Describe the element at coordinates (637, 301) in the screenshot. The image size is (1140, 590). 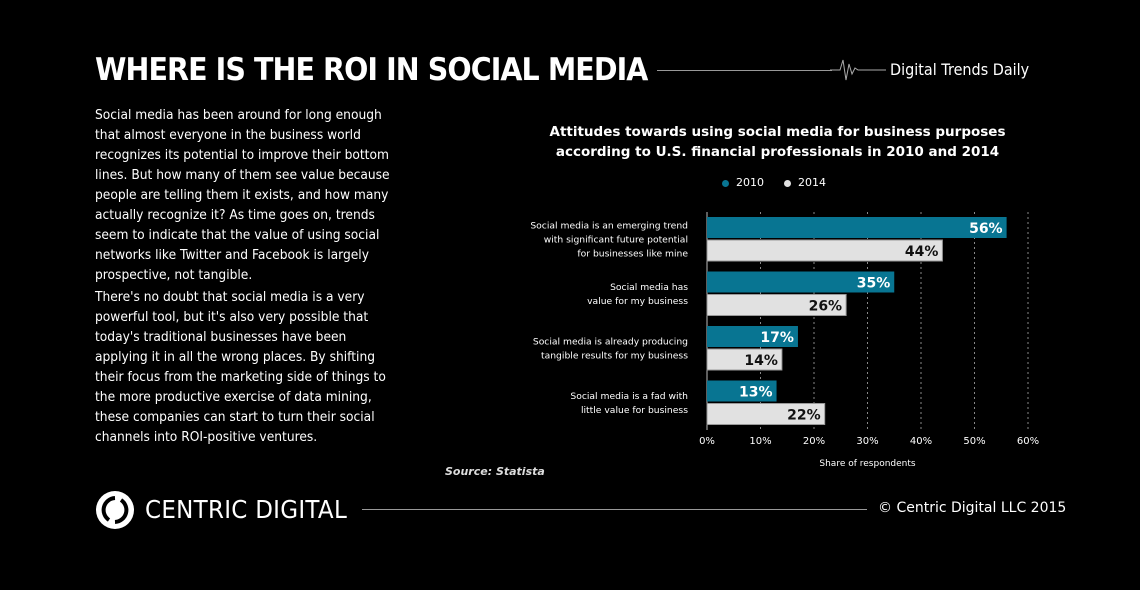
I see `category-label: value for my business` at that location.